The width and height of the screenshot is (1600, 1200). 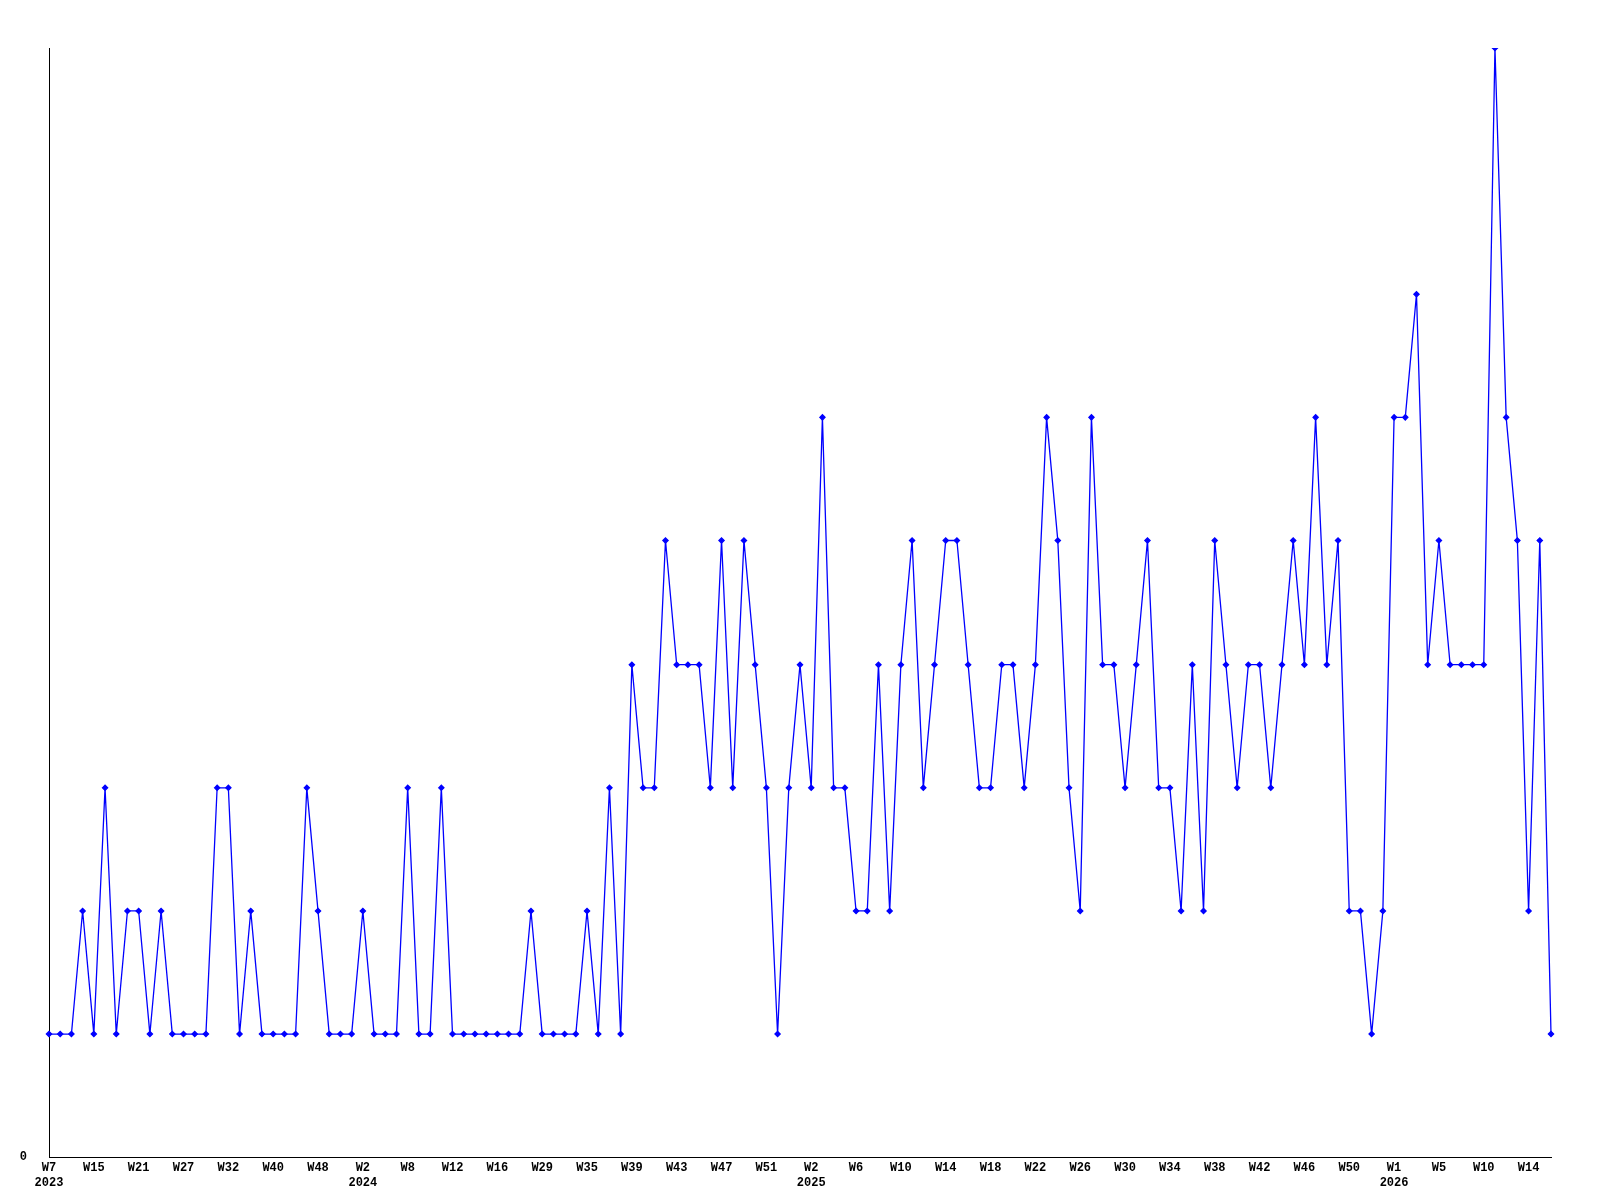 What do you see at coordinates (766, 1168) in the screenshot?
I see `x-tick-label: W51` at bounding box center [766, 1168].